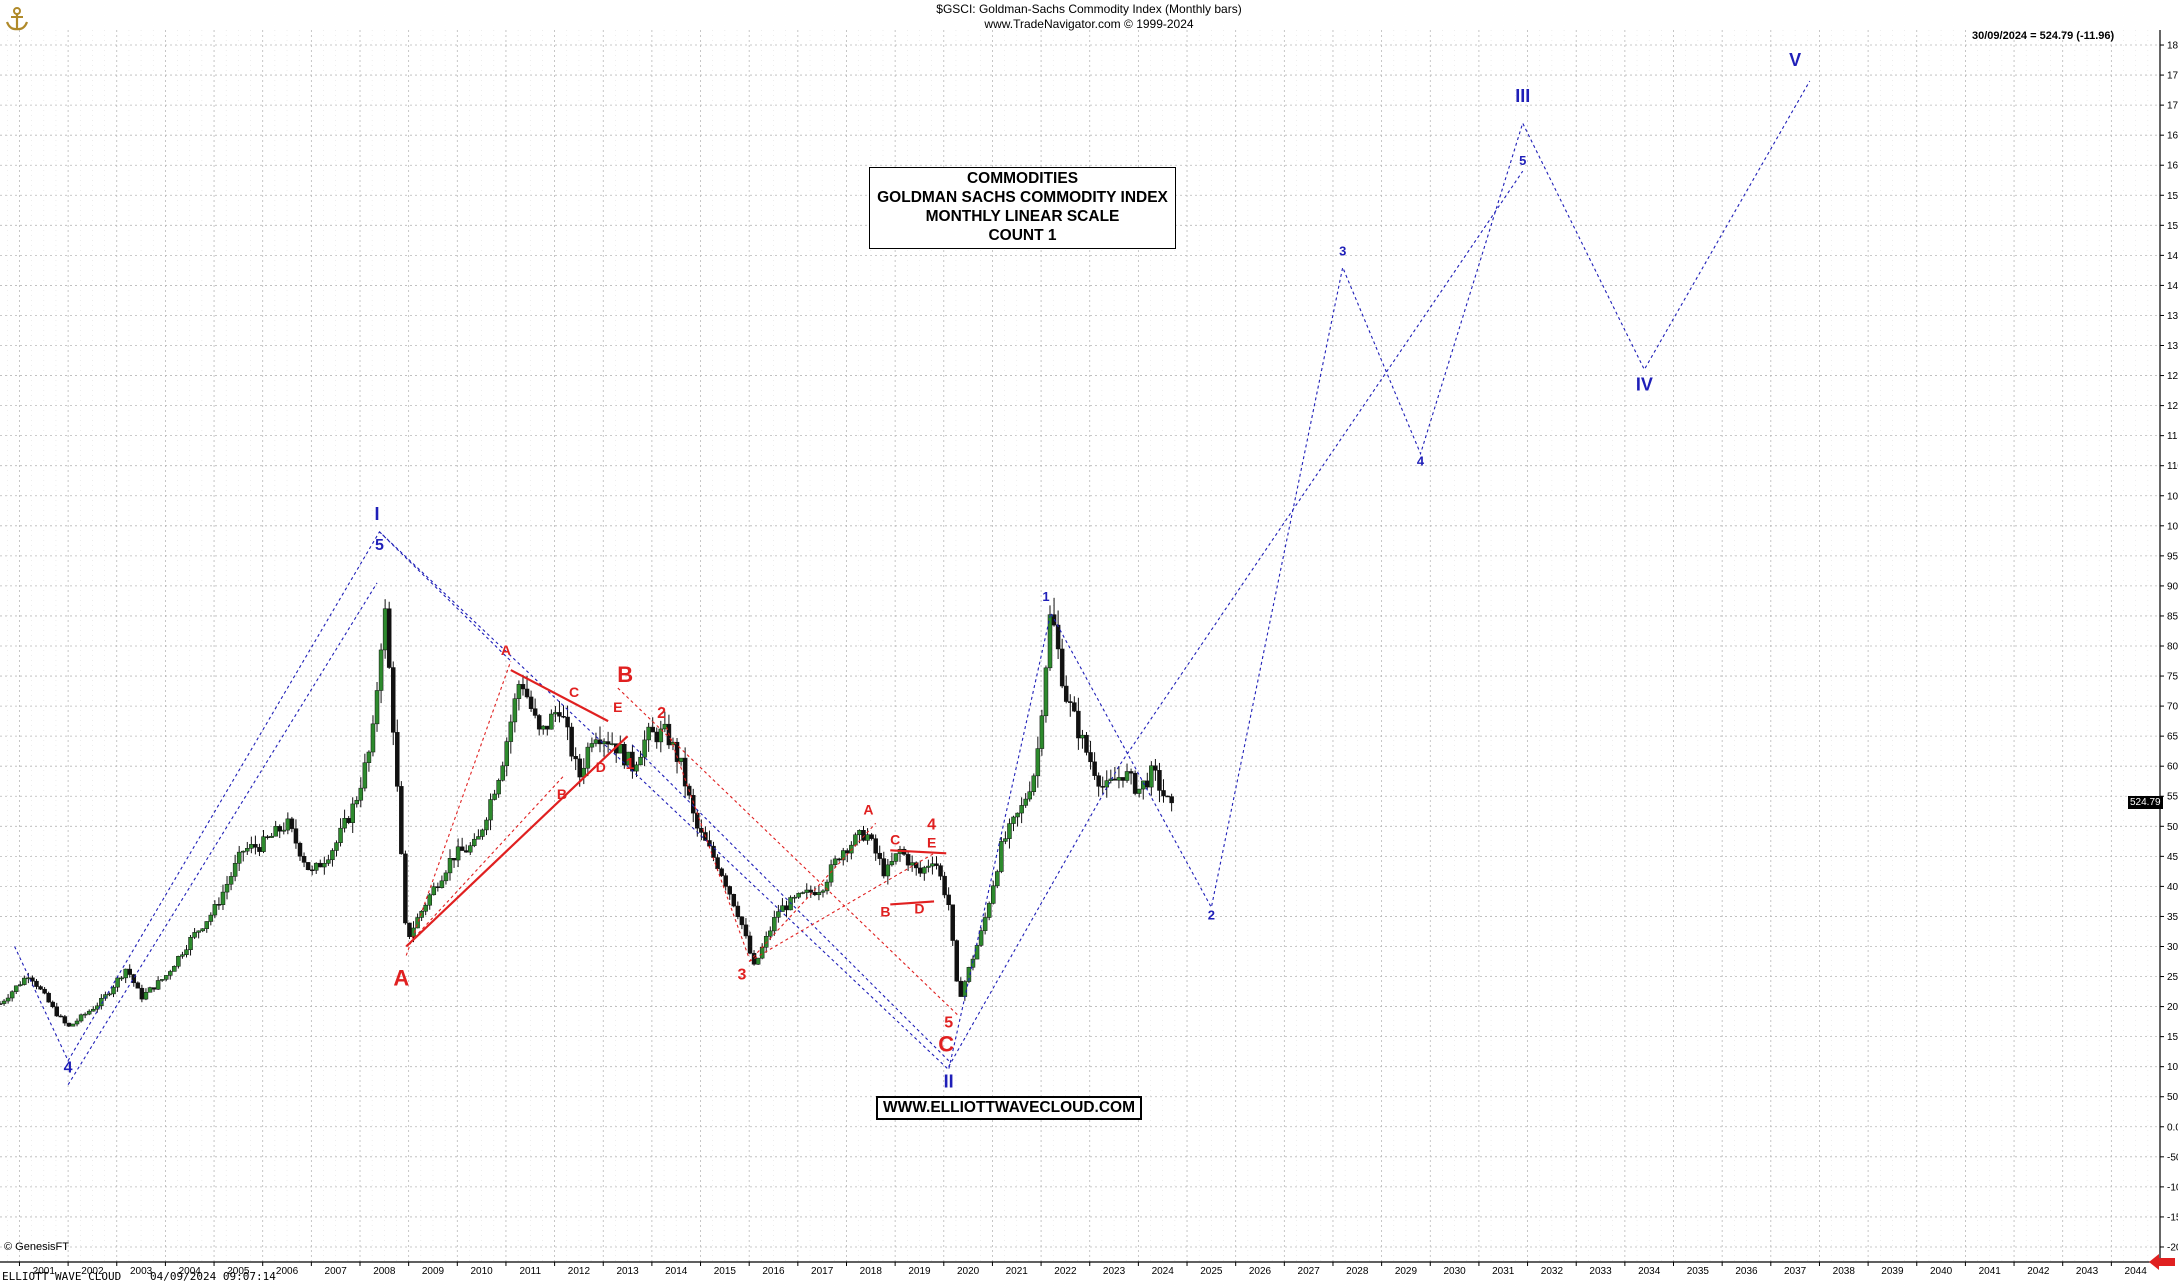  Describe the element at coordinates (2172, 256) in the screenshot. I see `y-tick-label: 1450.00` at that location.